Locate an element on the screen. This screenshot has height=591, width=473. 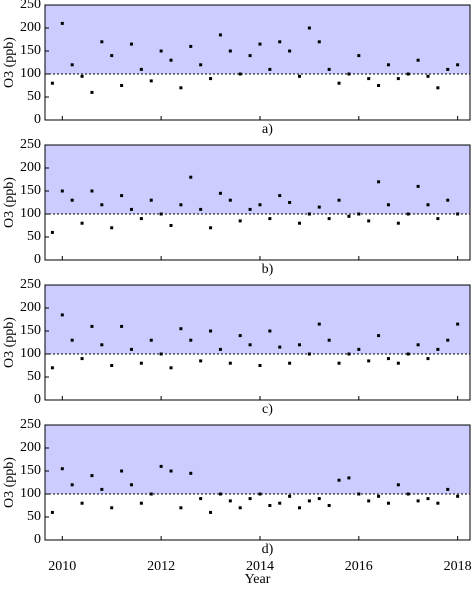
x-tick-label: 2018 is located at coordinates (458, 566).